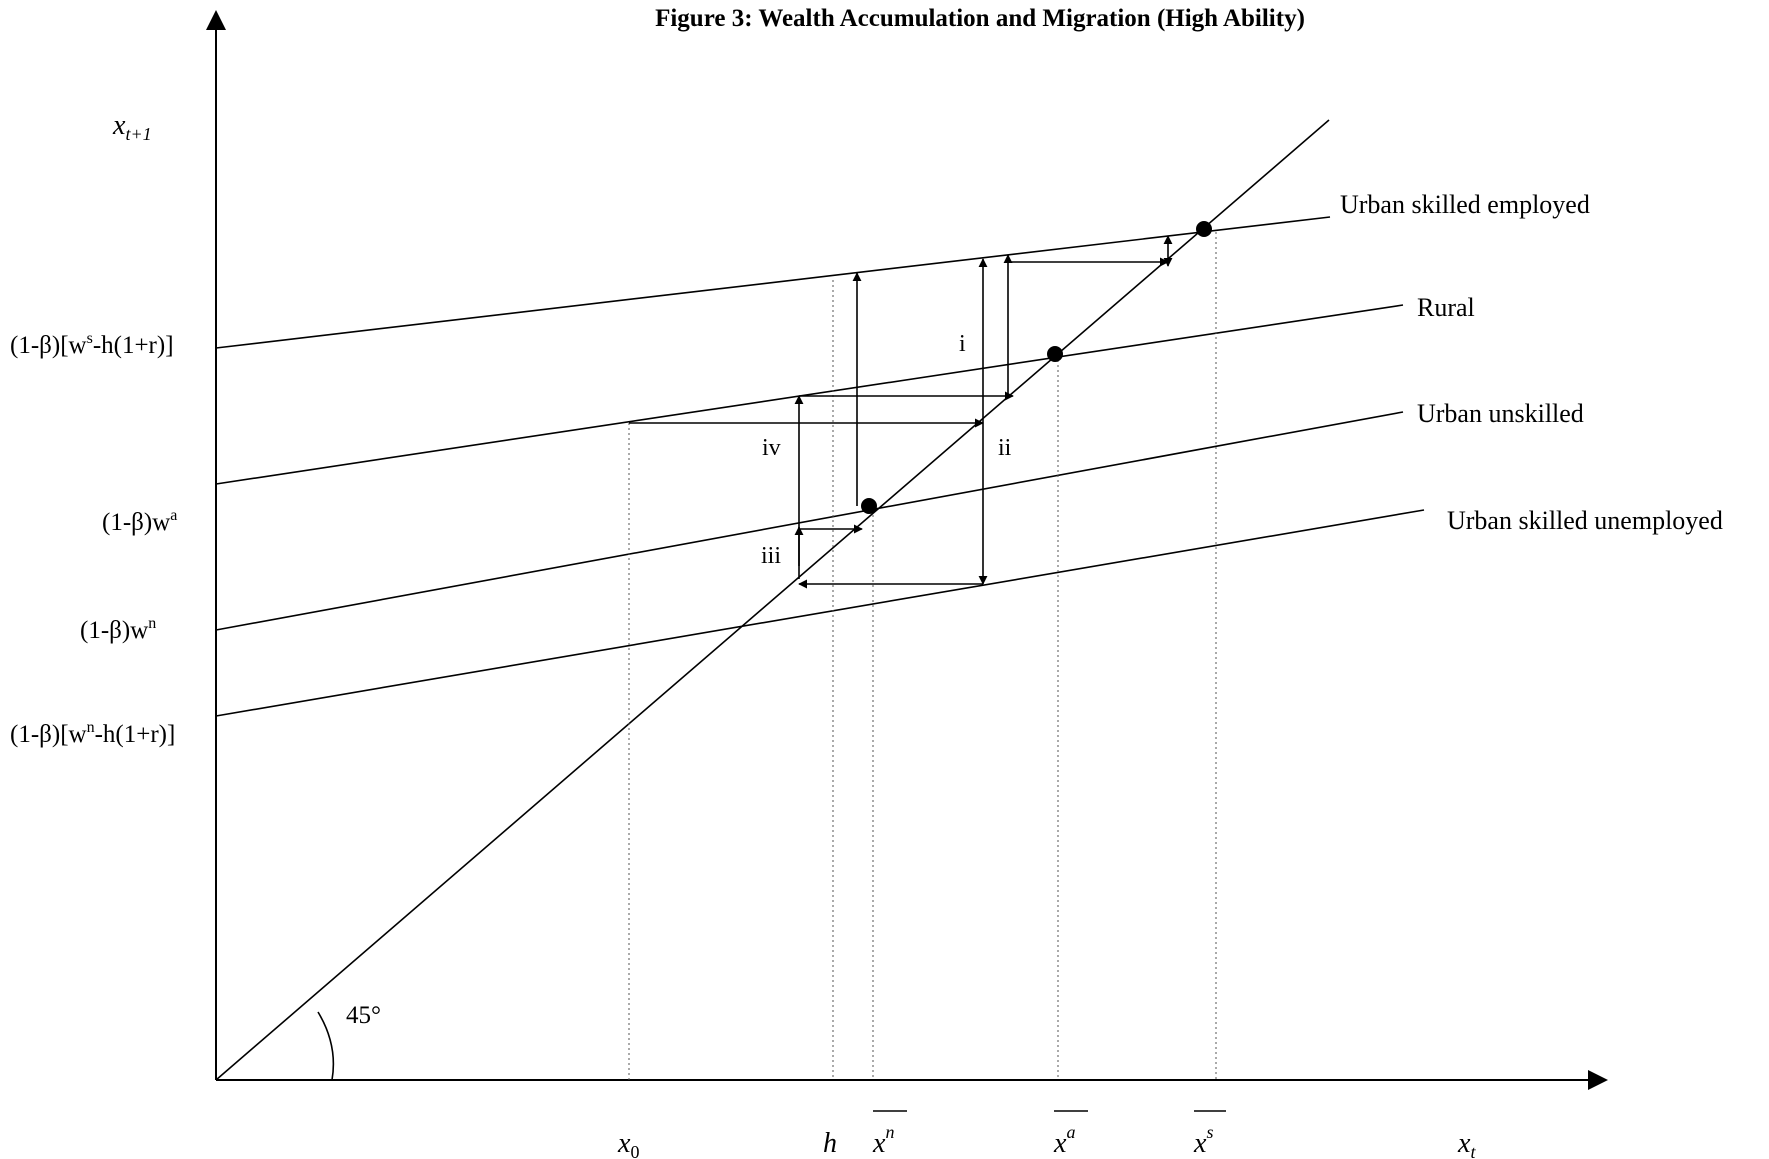  What do you see at coordinates (830, 1143) in the screenshot?
I see `tick-h: h` at bounding box center [830, 1143].